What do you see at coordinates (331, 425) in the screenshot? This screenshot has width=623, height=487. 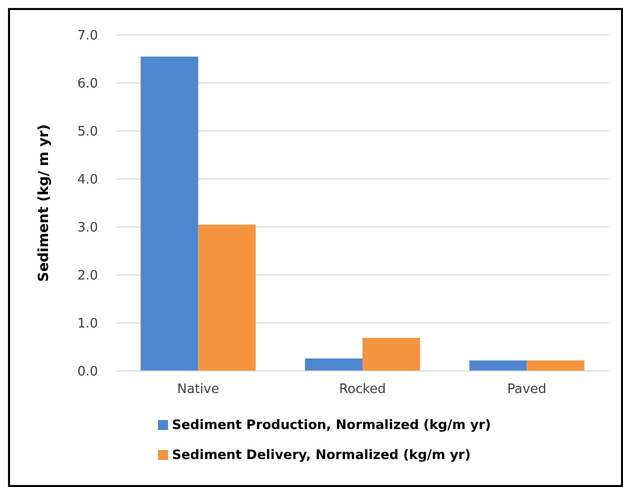 I see `legend-label: Sediment Production, Normalized (kg/m yr)` at bounding box center [331, 425].